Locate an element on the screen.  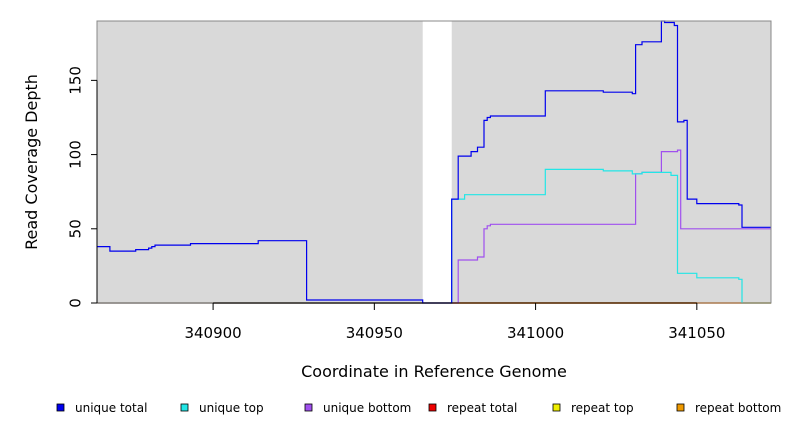
x-tick-label: 341050 is located at coordinates (696, 333).